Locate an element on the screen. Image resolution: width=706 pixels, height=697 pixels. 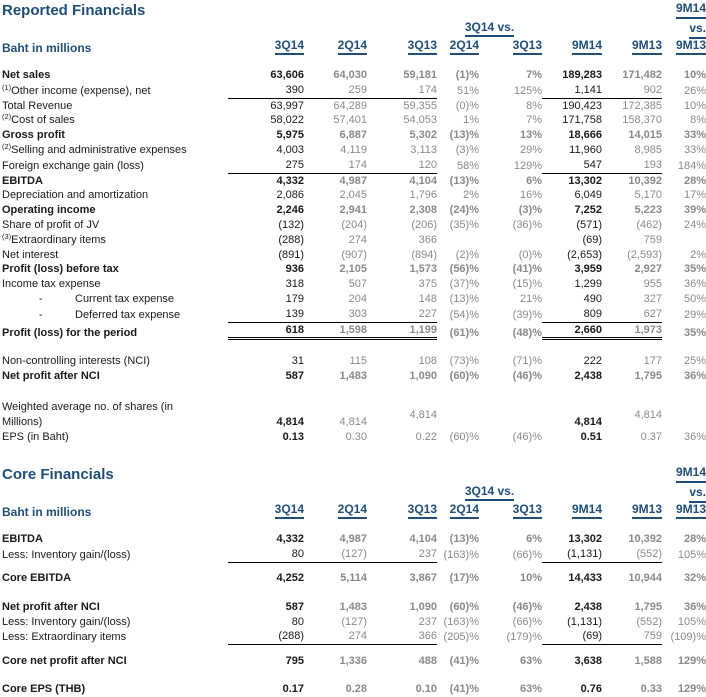
right-vs-line: 9M14 is located at coordinates (690, 474).